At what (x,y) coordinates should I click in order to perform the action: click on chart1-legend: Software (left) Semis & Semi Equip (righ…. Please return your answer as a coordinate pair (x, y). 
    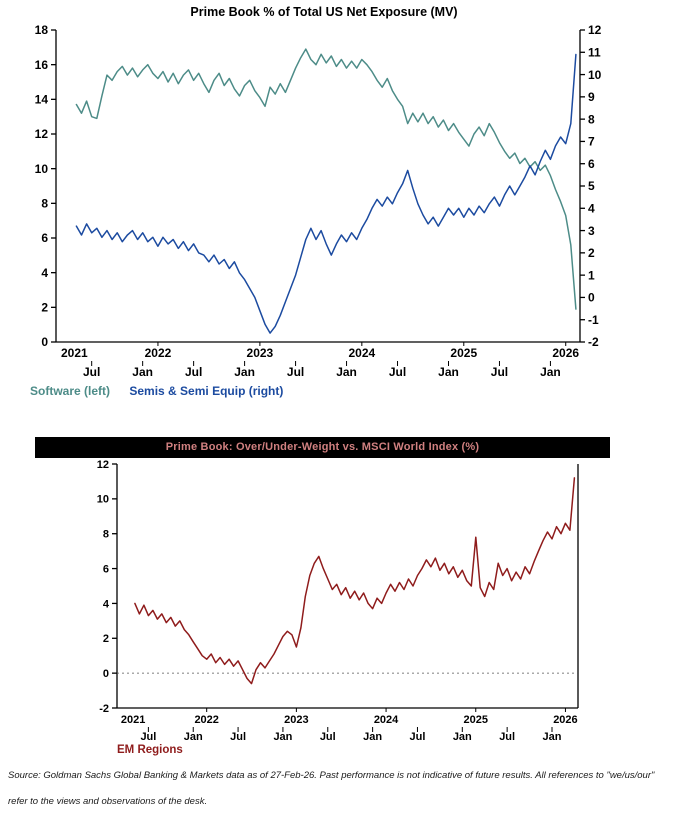
    Looking at the image, I should click on (164, 391).